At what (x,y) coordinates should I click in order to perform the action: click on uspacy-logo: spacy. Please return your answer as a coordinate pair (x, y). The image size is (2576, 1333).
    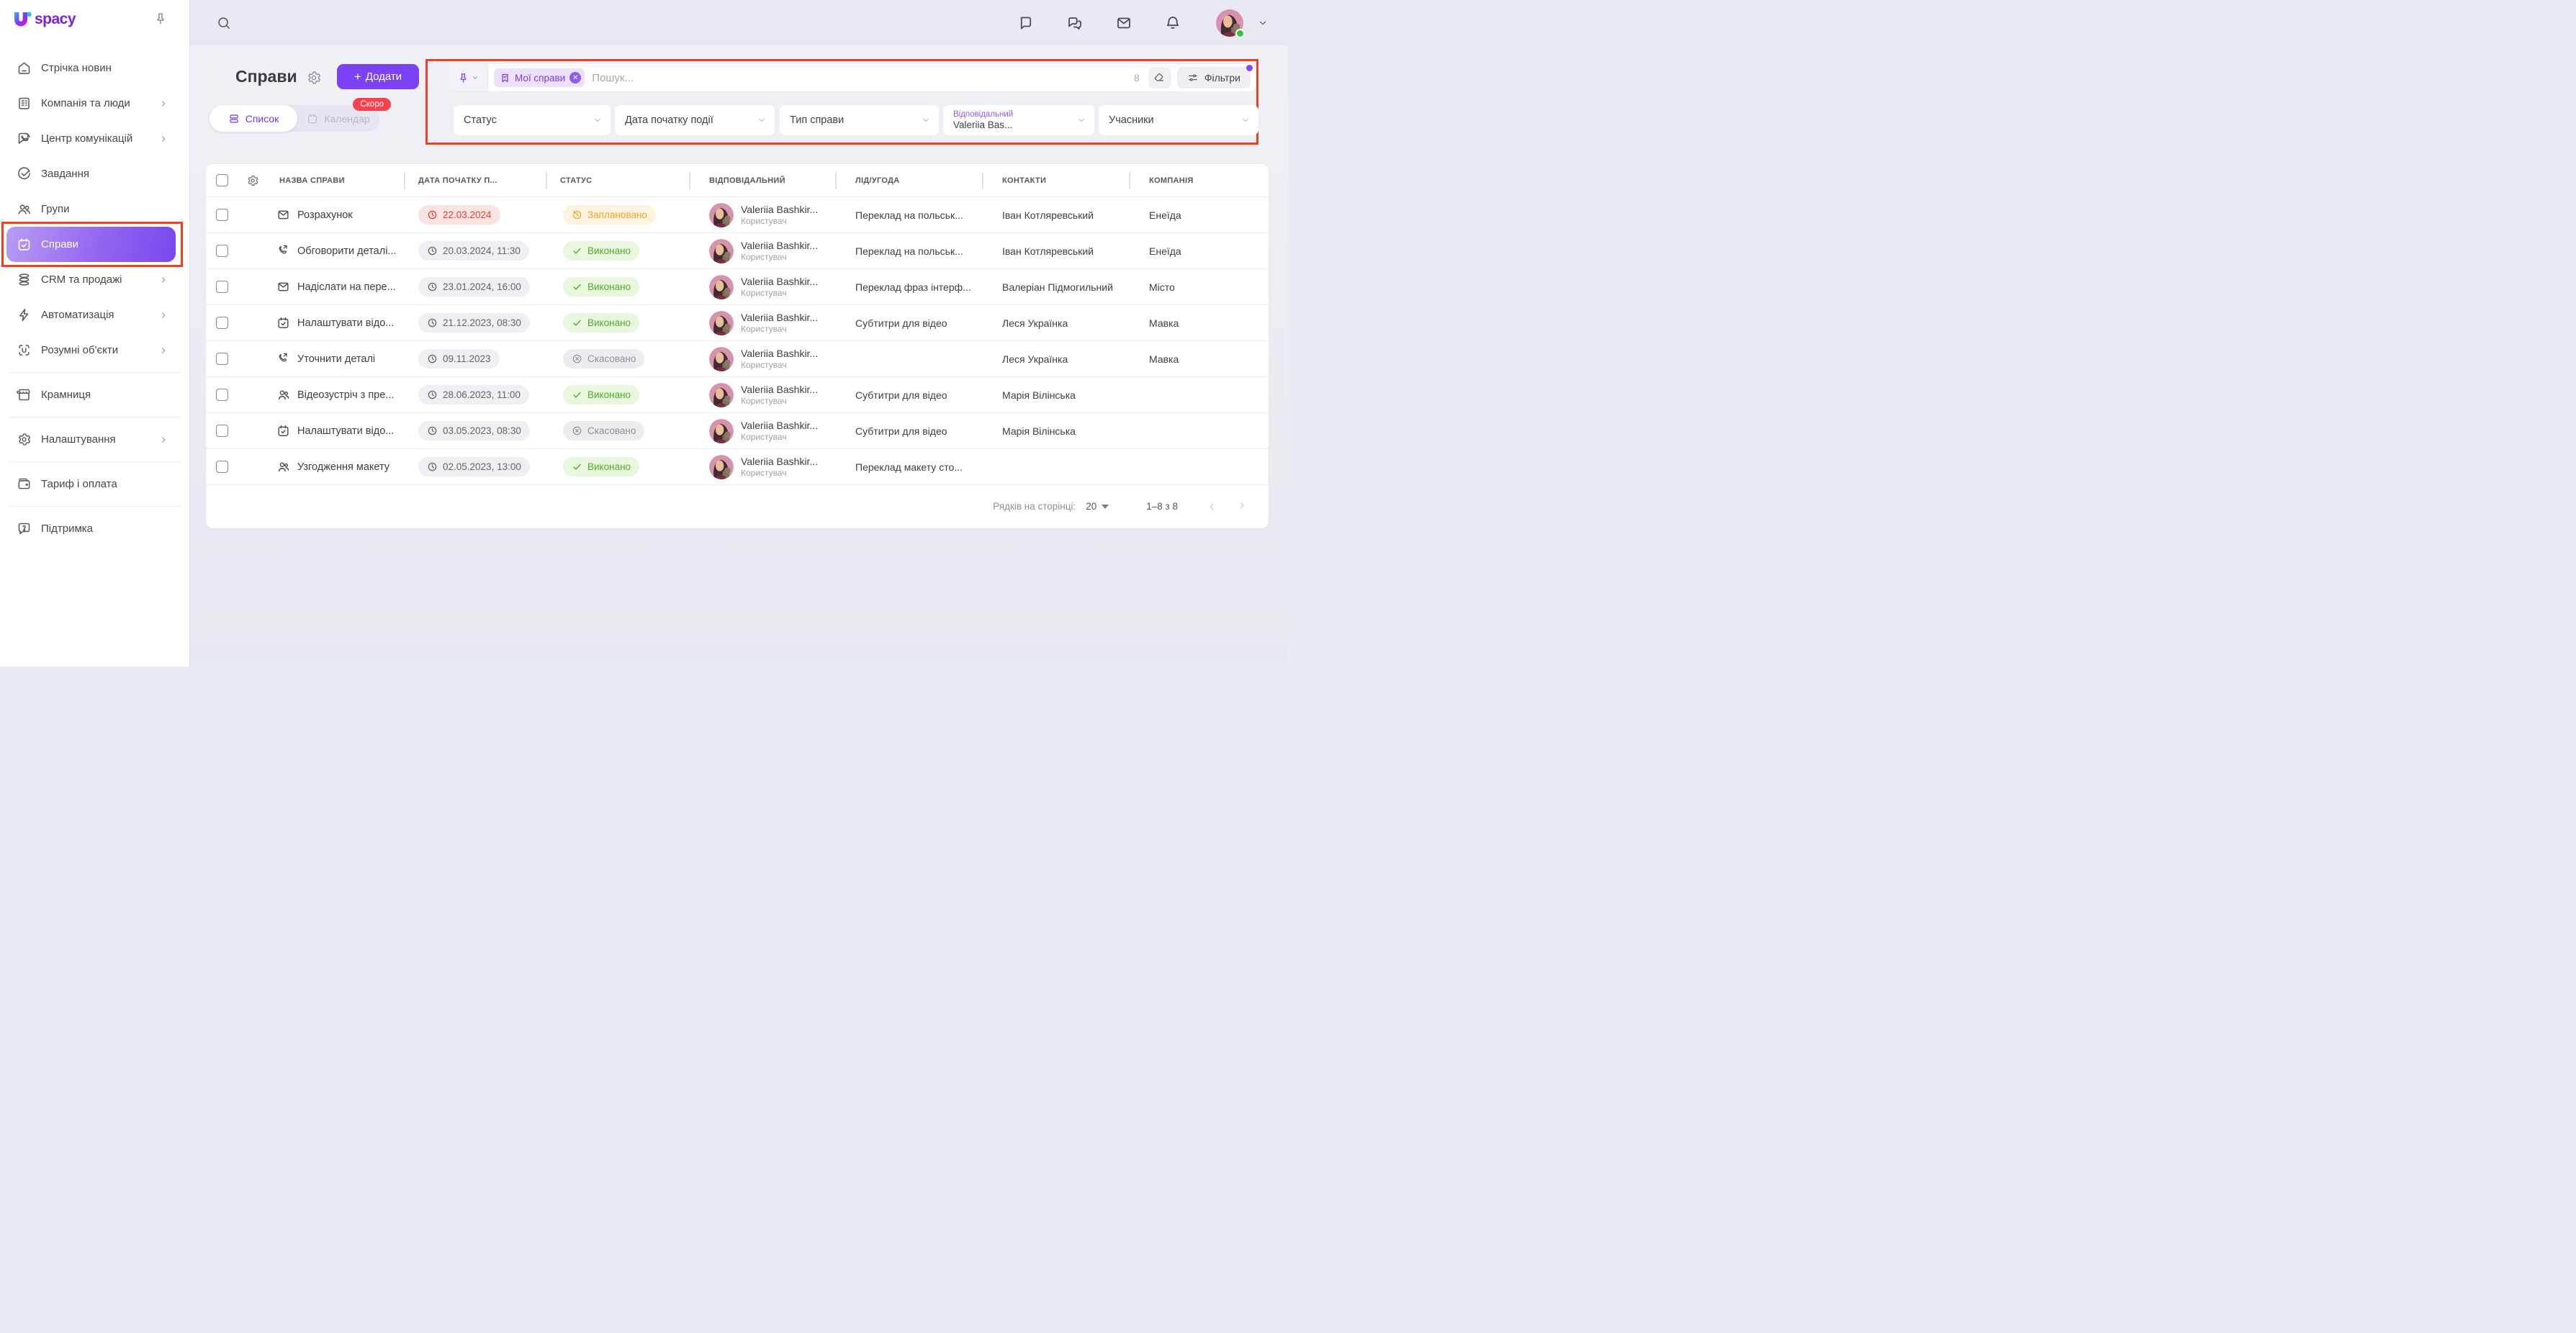
    Looking at the image, I should click on (44, 20).